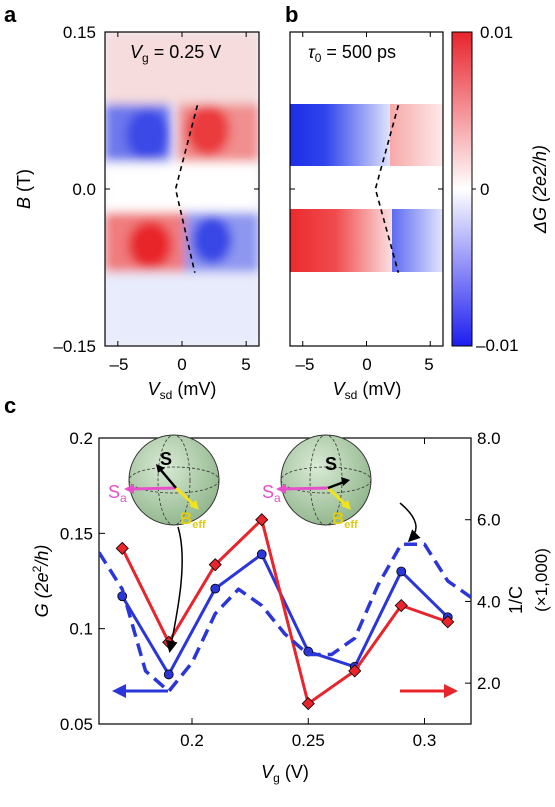  I want to click on ytick-a-mid: 0.0, so click(84, 189).